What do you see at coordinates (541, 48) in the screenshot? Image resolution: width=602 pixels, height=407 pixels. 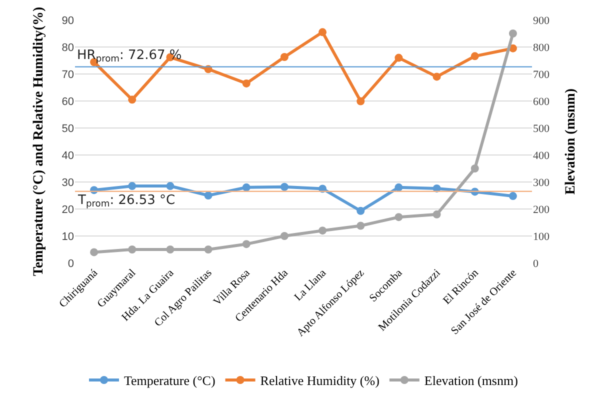 I see `y2-tick-label: 800` at bounding box center [541, 48].